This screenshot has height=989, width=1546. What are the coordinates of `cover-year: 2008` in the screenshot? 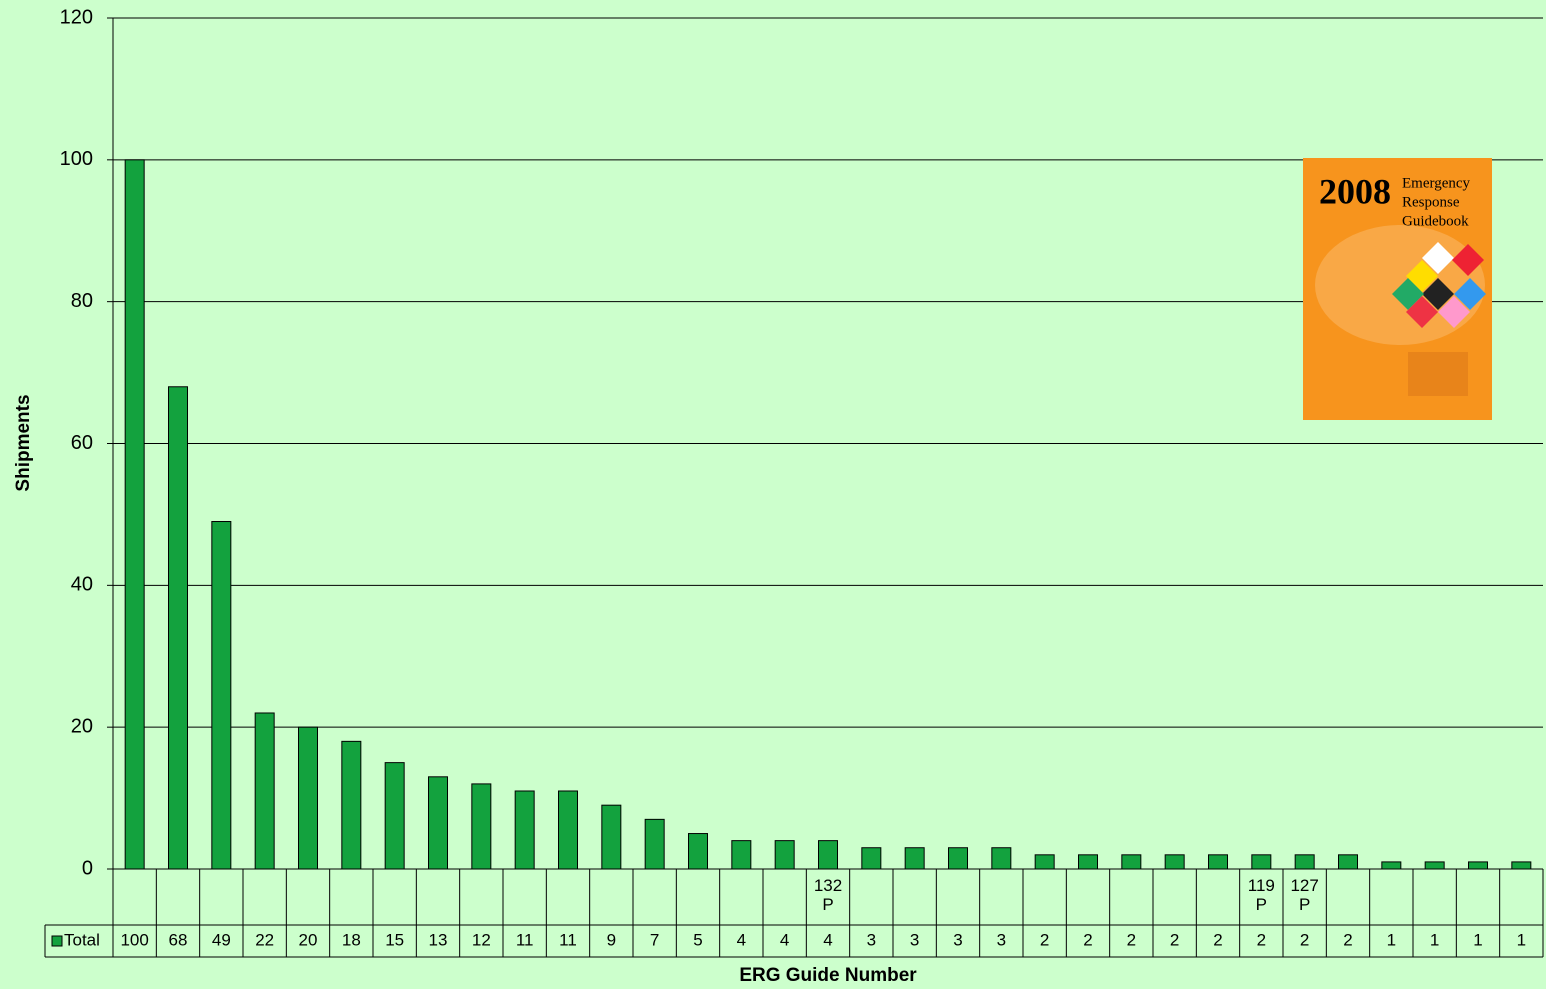 It's located at (1355, 191).